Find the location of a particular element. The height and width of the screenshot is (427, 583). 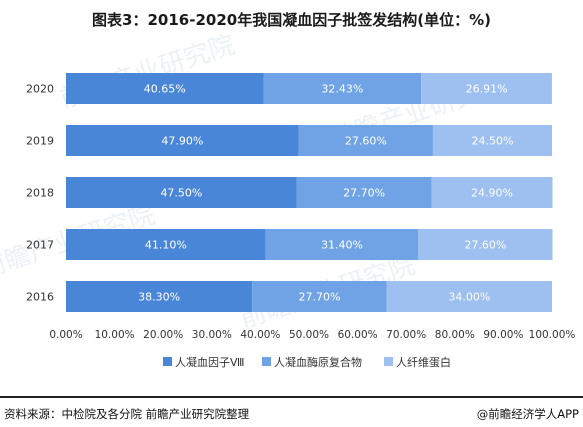

x-tick-label: 80.00% is located at coordinates (455, 335).